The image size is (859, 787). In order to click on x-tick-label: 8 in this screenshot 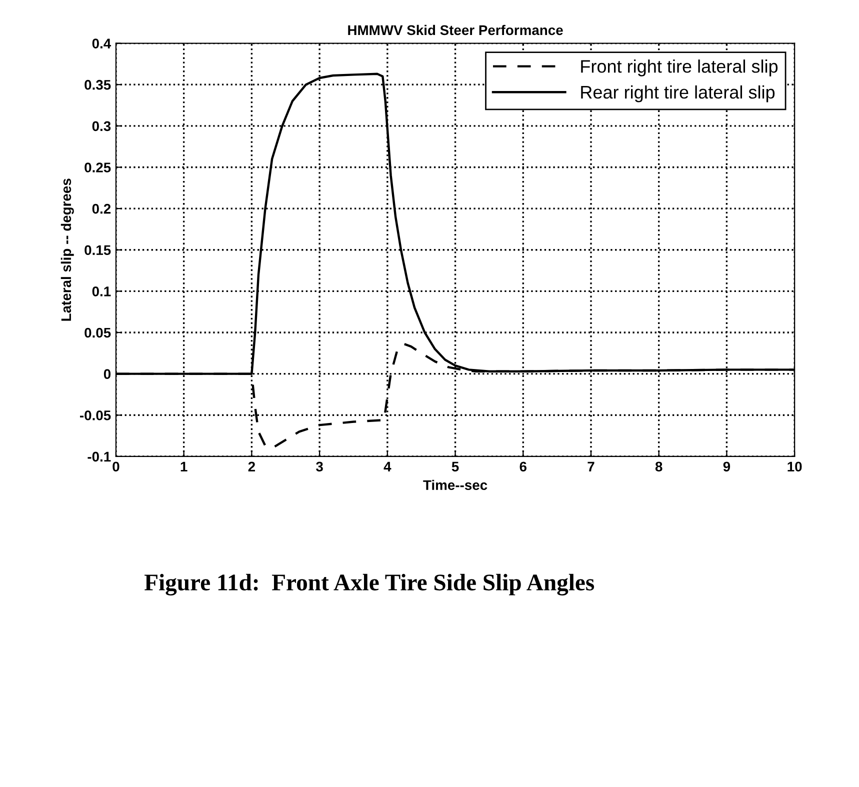, I will do `click(658, 467)`.